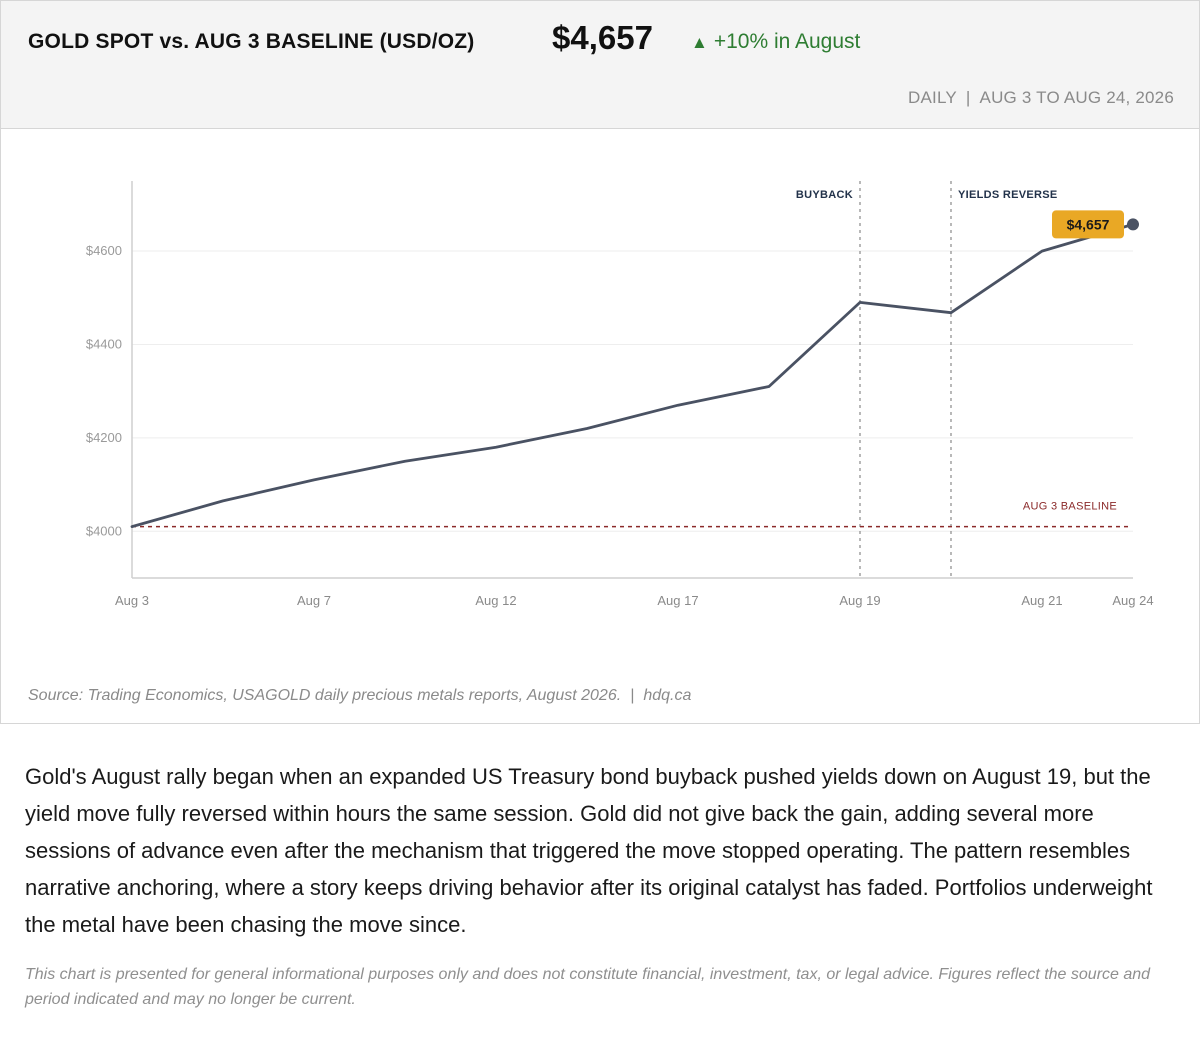  What do you see at coordinates (787, 41) in the screenshot?
I see `price-change-text: +10% in August` at bounding box center [787, 41].